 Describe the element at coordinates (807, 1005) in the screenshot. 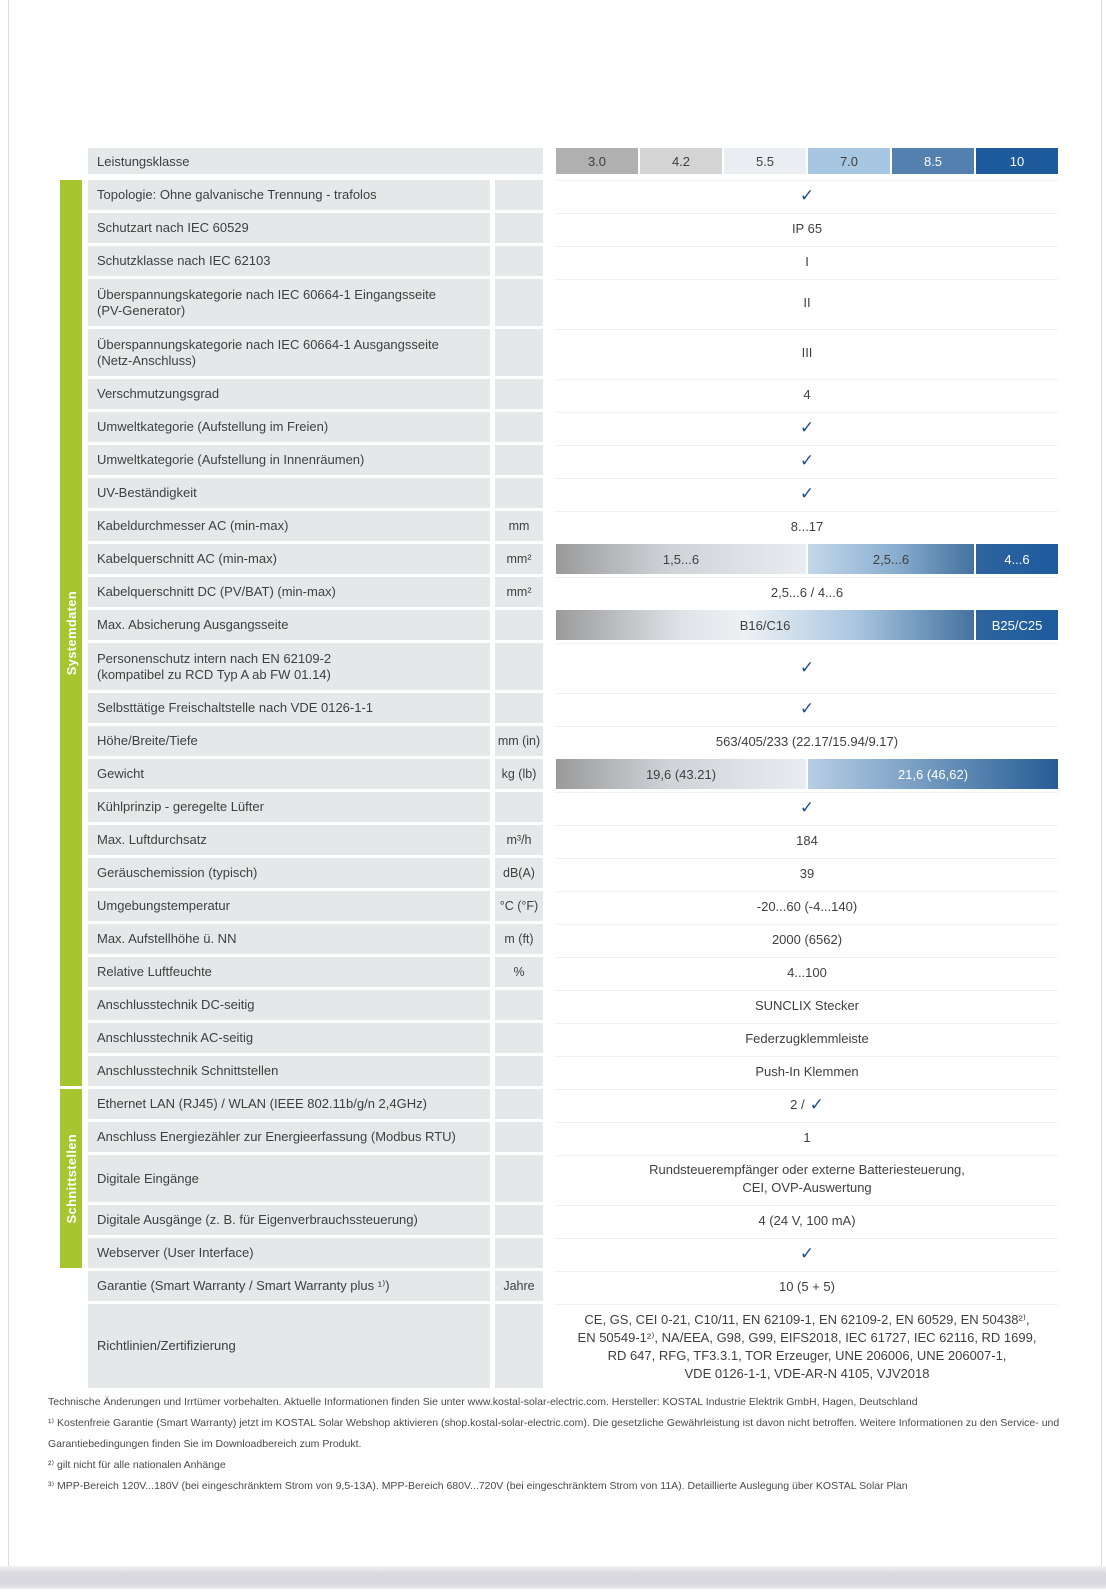

I see `row-value-text: SUNCLIX Stecker` at that location.